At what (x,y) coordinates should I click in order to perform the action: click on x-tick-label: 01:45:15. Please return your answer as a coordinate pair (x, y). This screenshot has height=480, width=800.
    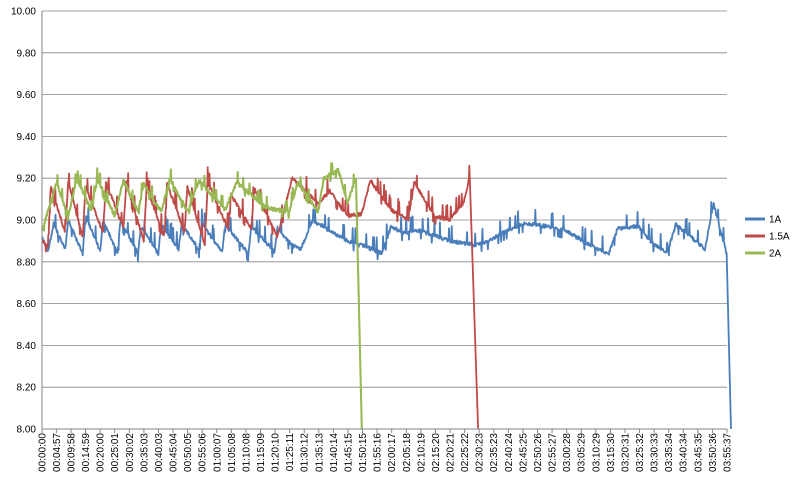
    Looking at the image, I should click on (348, 452).